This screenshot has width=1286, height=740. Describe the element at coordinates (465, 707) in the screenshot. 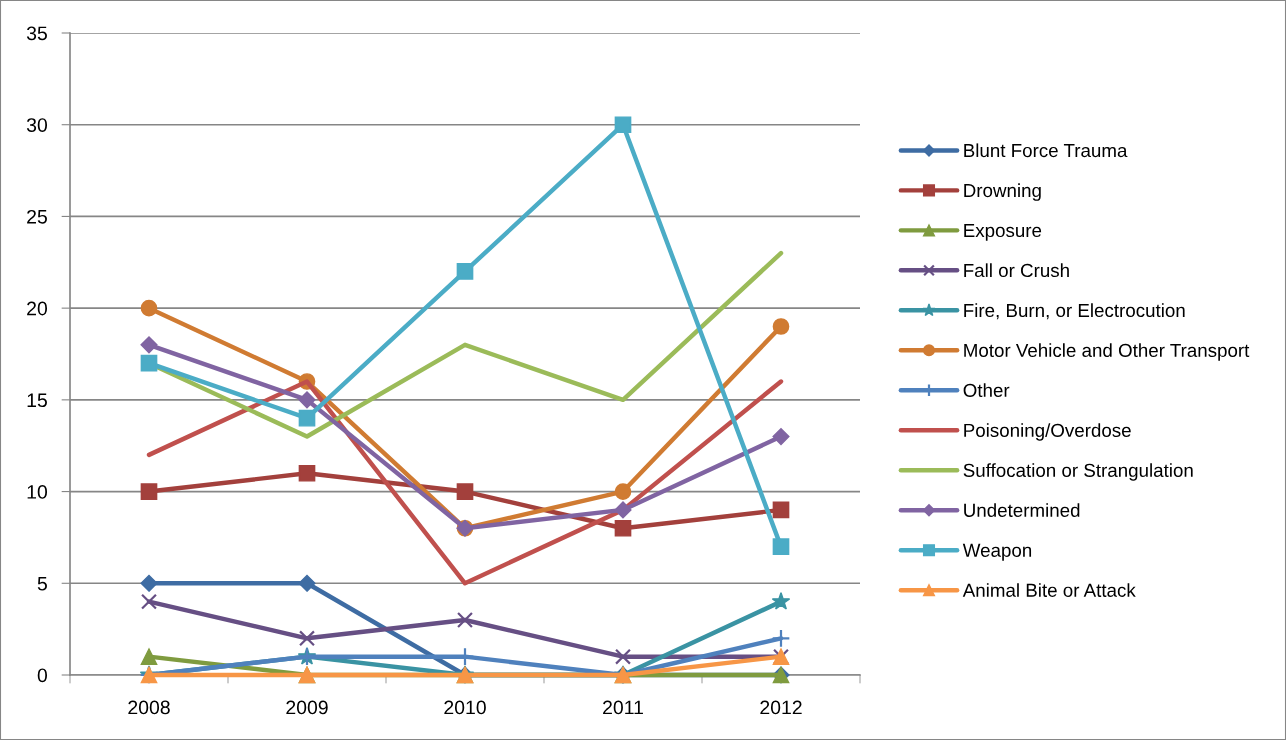

I see `x-tick-label: 2010` at that location.